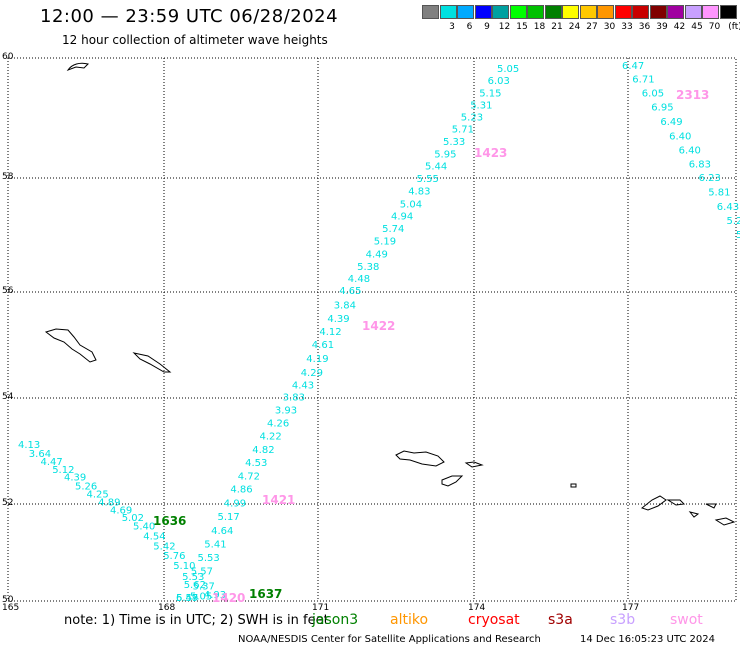  What do you see at coordinates (228, 598) in the screenshot?
I see `pass-time-label: 1420` at bounding box center [228, 598].